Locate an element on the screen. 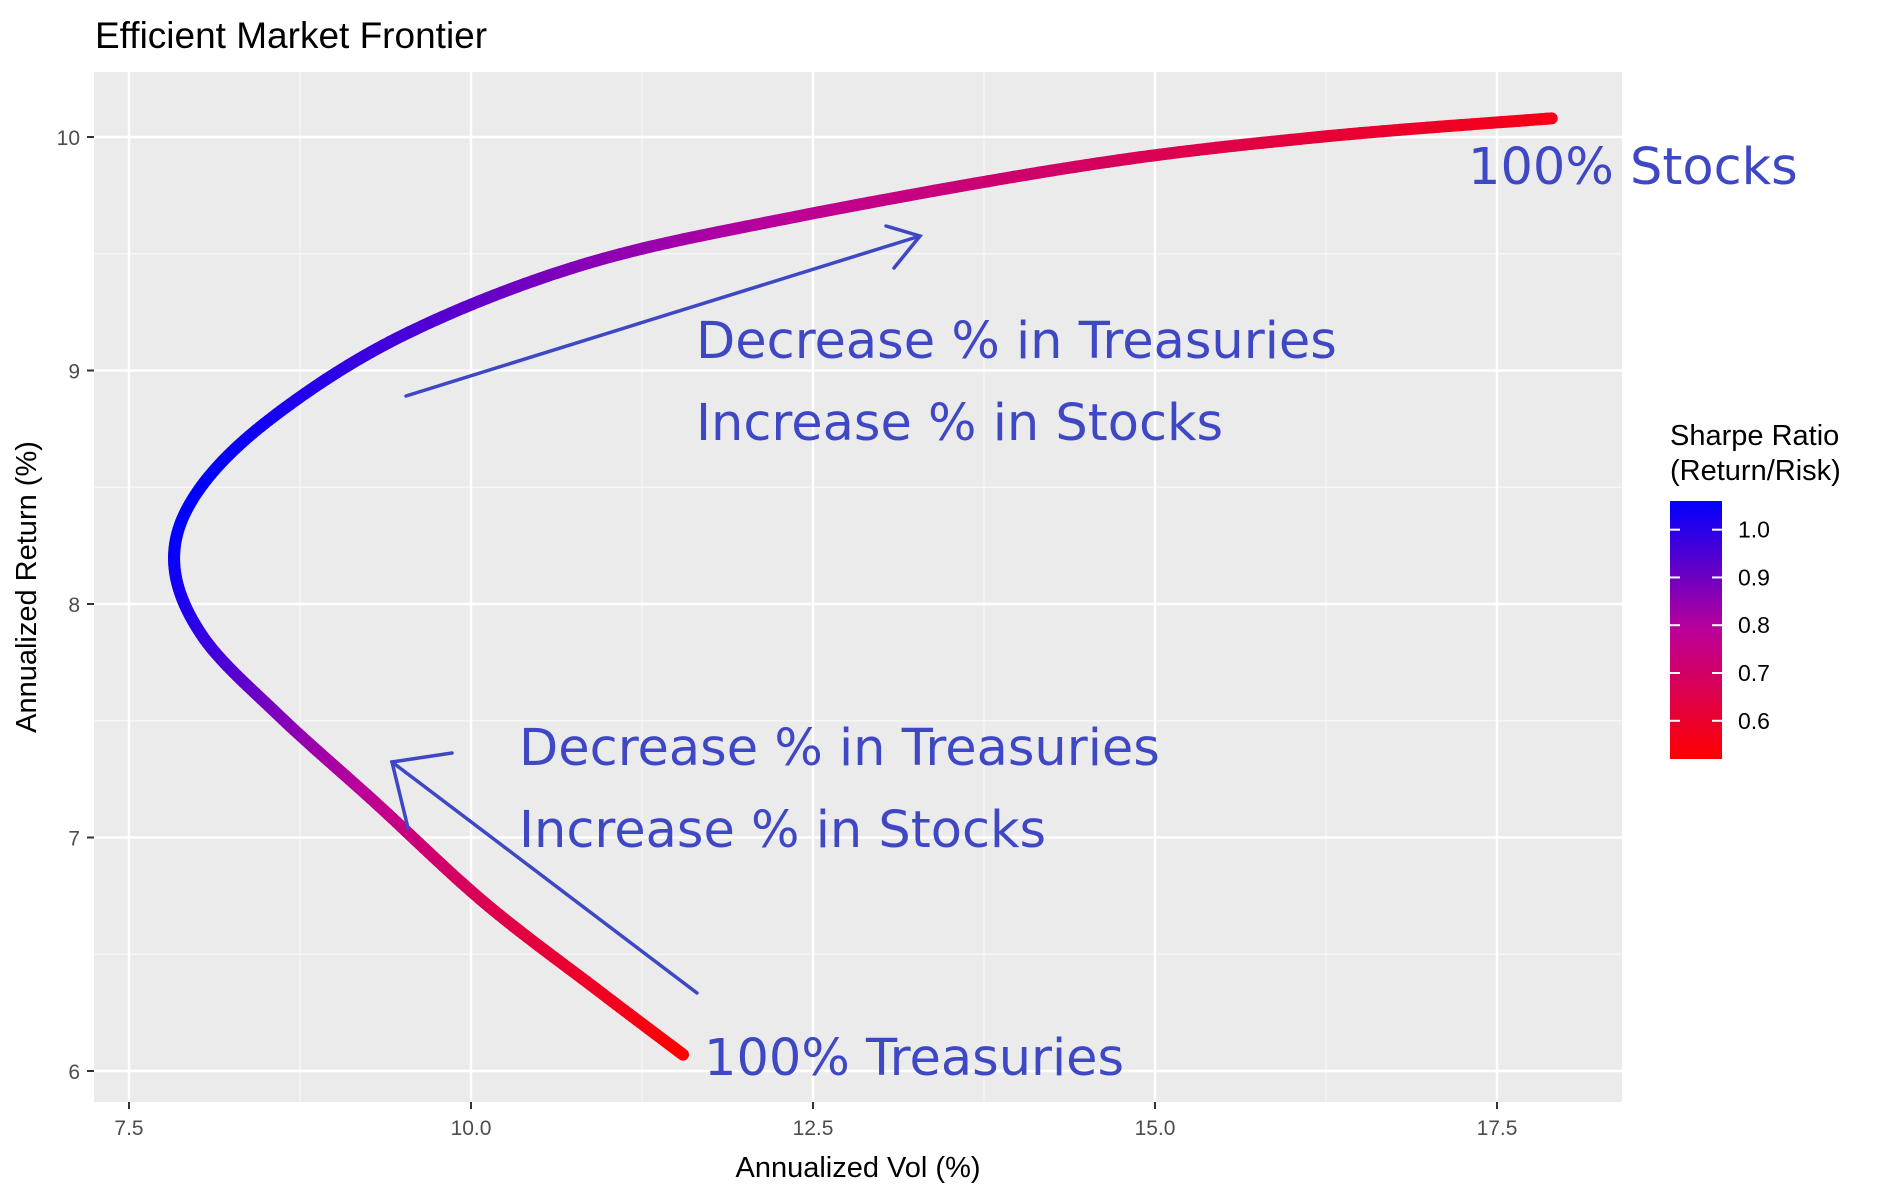 This screenshot has width=1884, height=1198. annotation-100-treasuries: 100% Treasuries is located at coordinates (914, 1058).